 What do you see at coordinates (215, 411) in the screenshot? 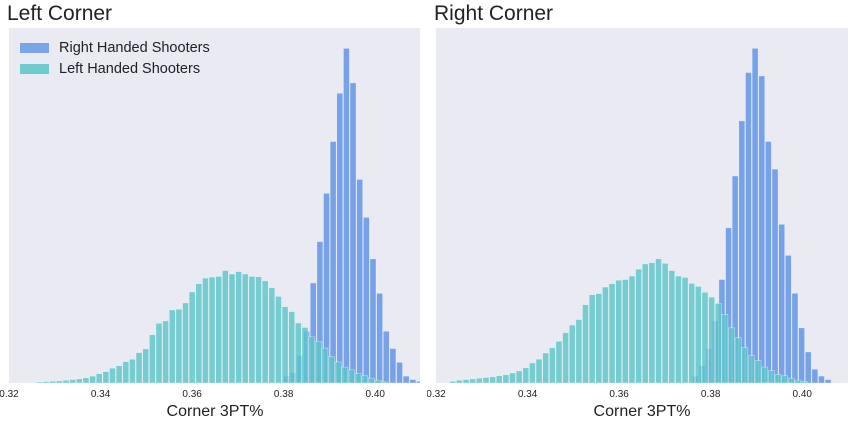
I see `x-axis-label: Corner 3PT%` at bounding box center [215, 411].